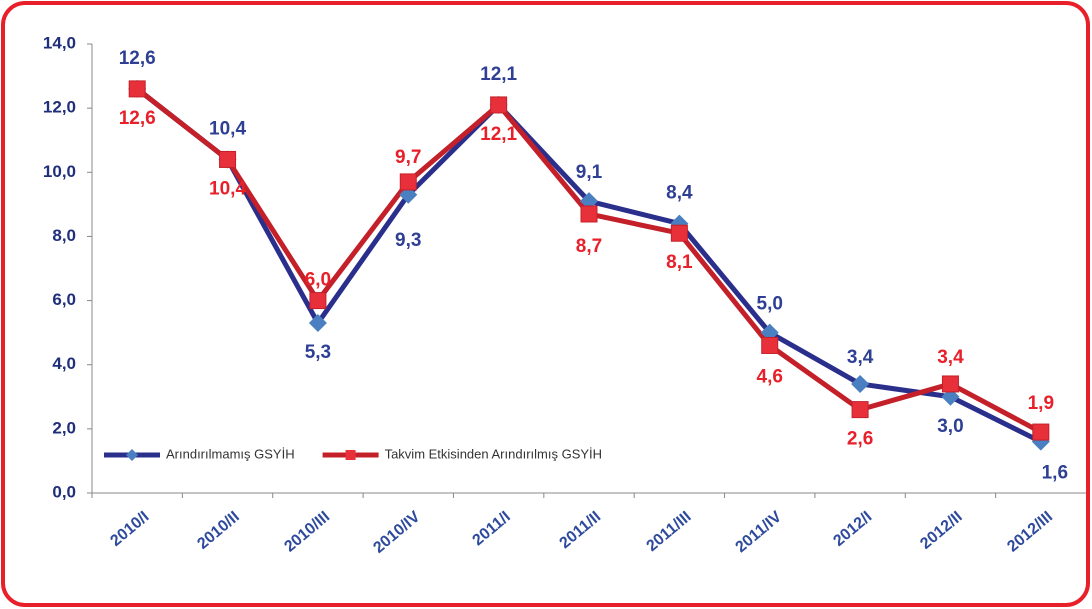 This screenshot has height=609, width=1092. What do you see at coordinates (230, 453) in the screenshot?
I see `legend-label: Arındırılmamış GSYİH` at bounding box center [230, 453].